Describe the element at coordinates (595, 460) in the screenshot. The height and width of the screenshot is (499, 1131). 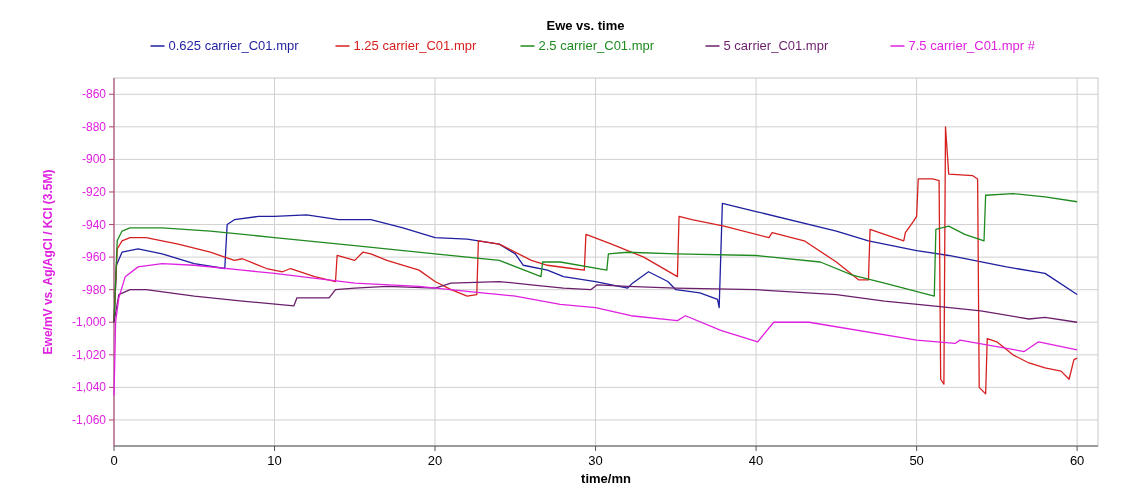
I see `x-tick-label: 30` at that location.